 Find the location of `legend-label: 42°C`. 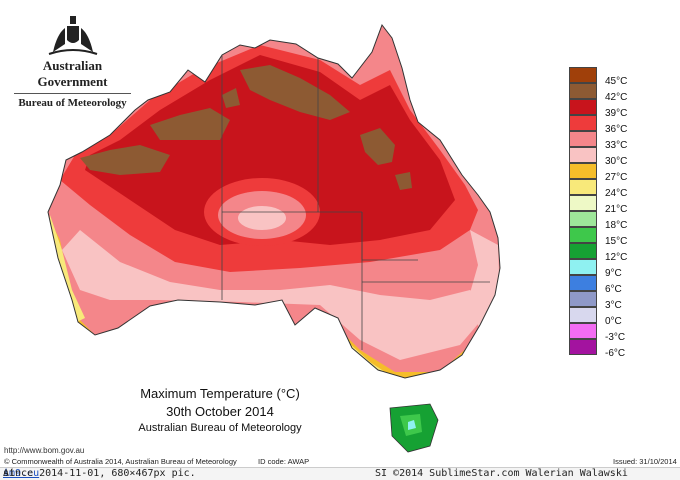

legend-label: 42°C is located at coordinates (616, 97).